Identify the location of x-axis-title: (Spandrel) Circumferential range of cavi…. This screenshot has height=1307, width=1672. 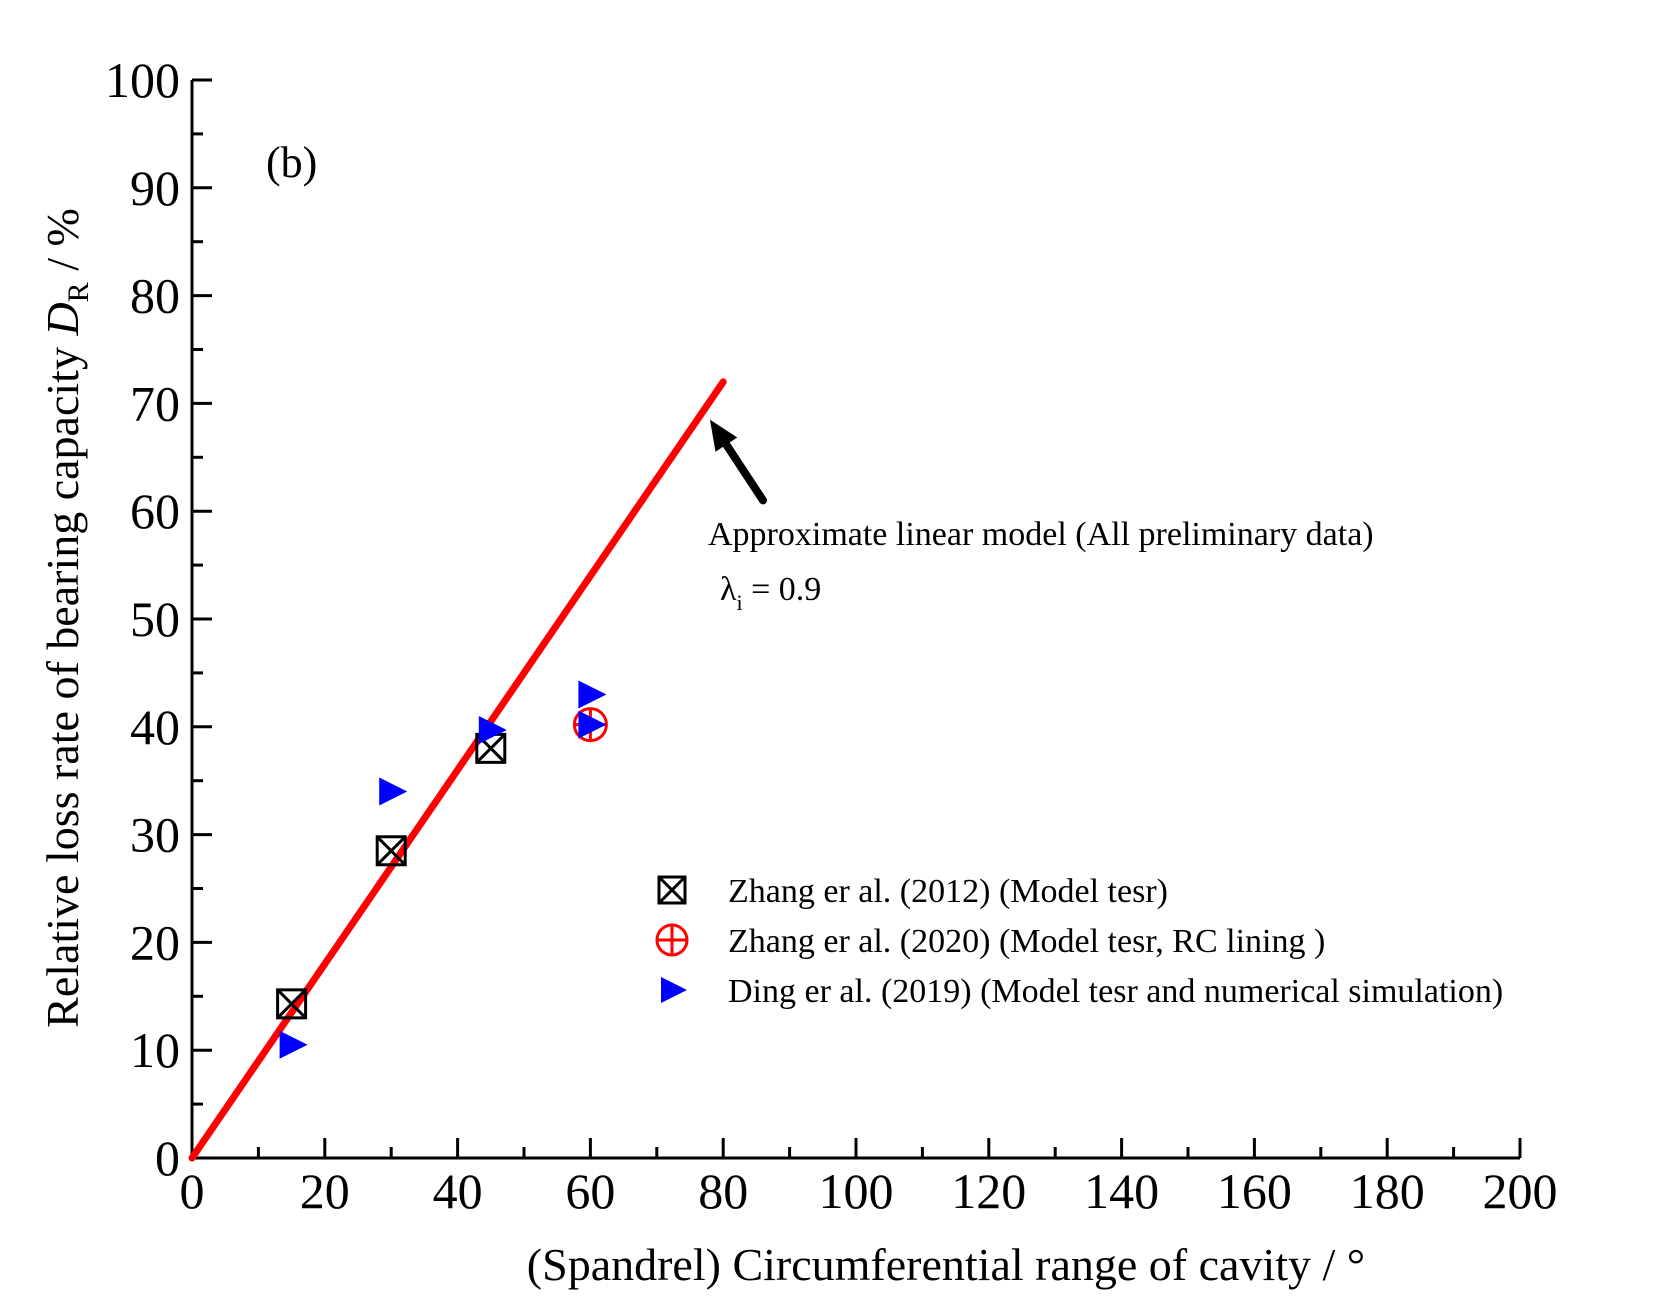
(946, 1264).